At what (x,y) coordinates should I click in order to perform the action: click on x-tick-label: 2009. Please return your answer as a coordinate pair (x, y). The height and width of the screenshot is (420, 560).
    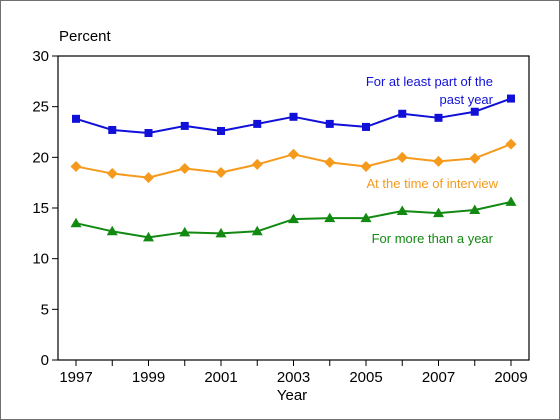
    Looking at the image, I should click on (510, 377).